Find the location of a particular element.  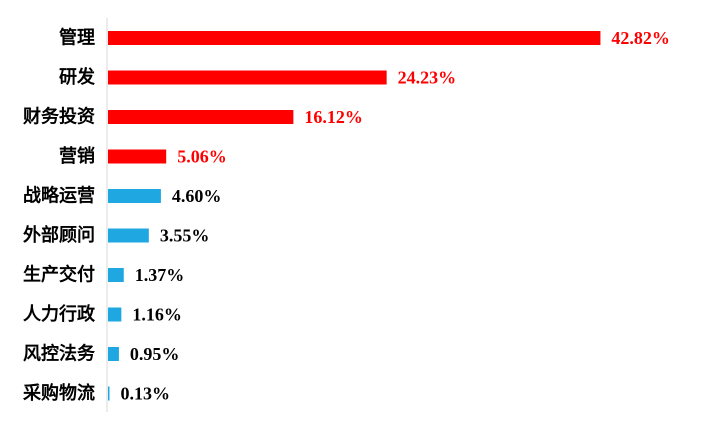

category-label-0: 管理 is located at coordinates (77, 38).